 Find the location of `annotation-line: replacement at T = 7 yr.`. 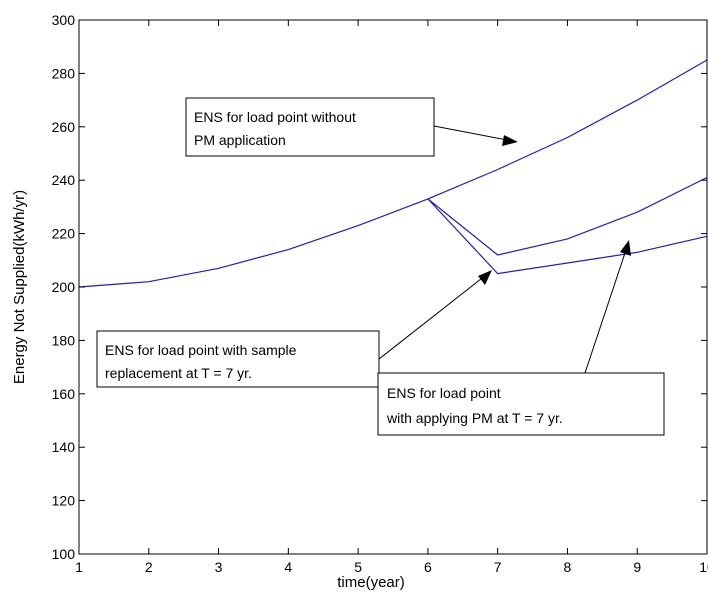

annotation-line: replacement at T = 7 yr. is located at coordinates (178, 373).